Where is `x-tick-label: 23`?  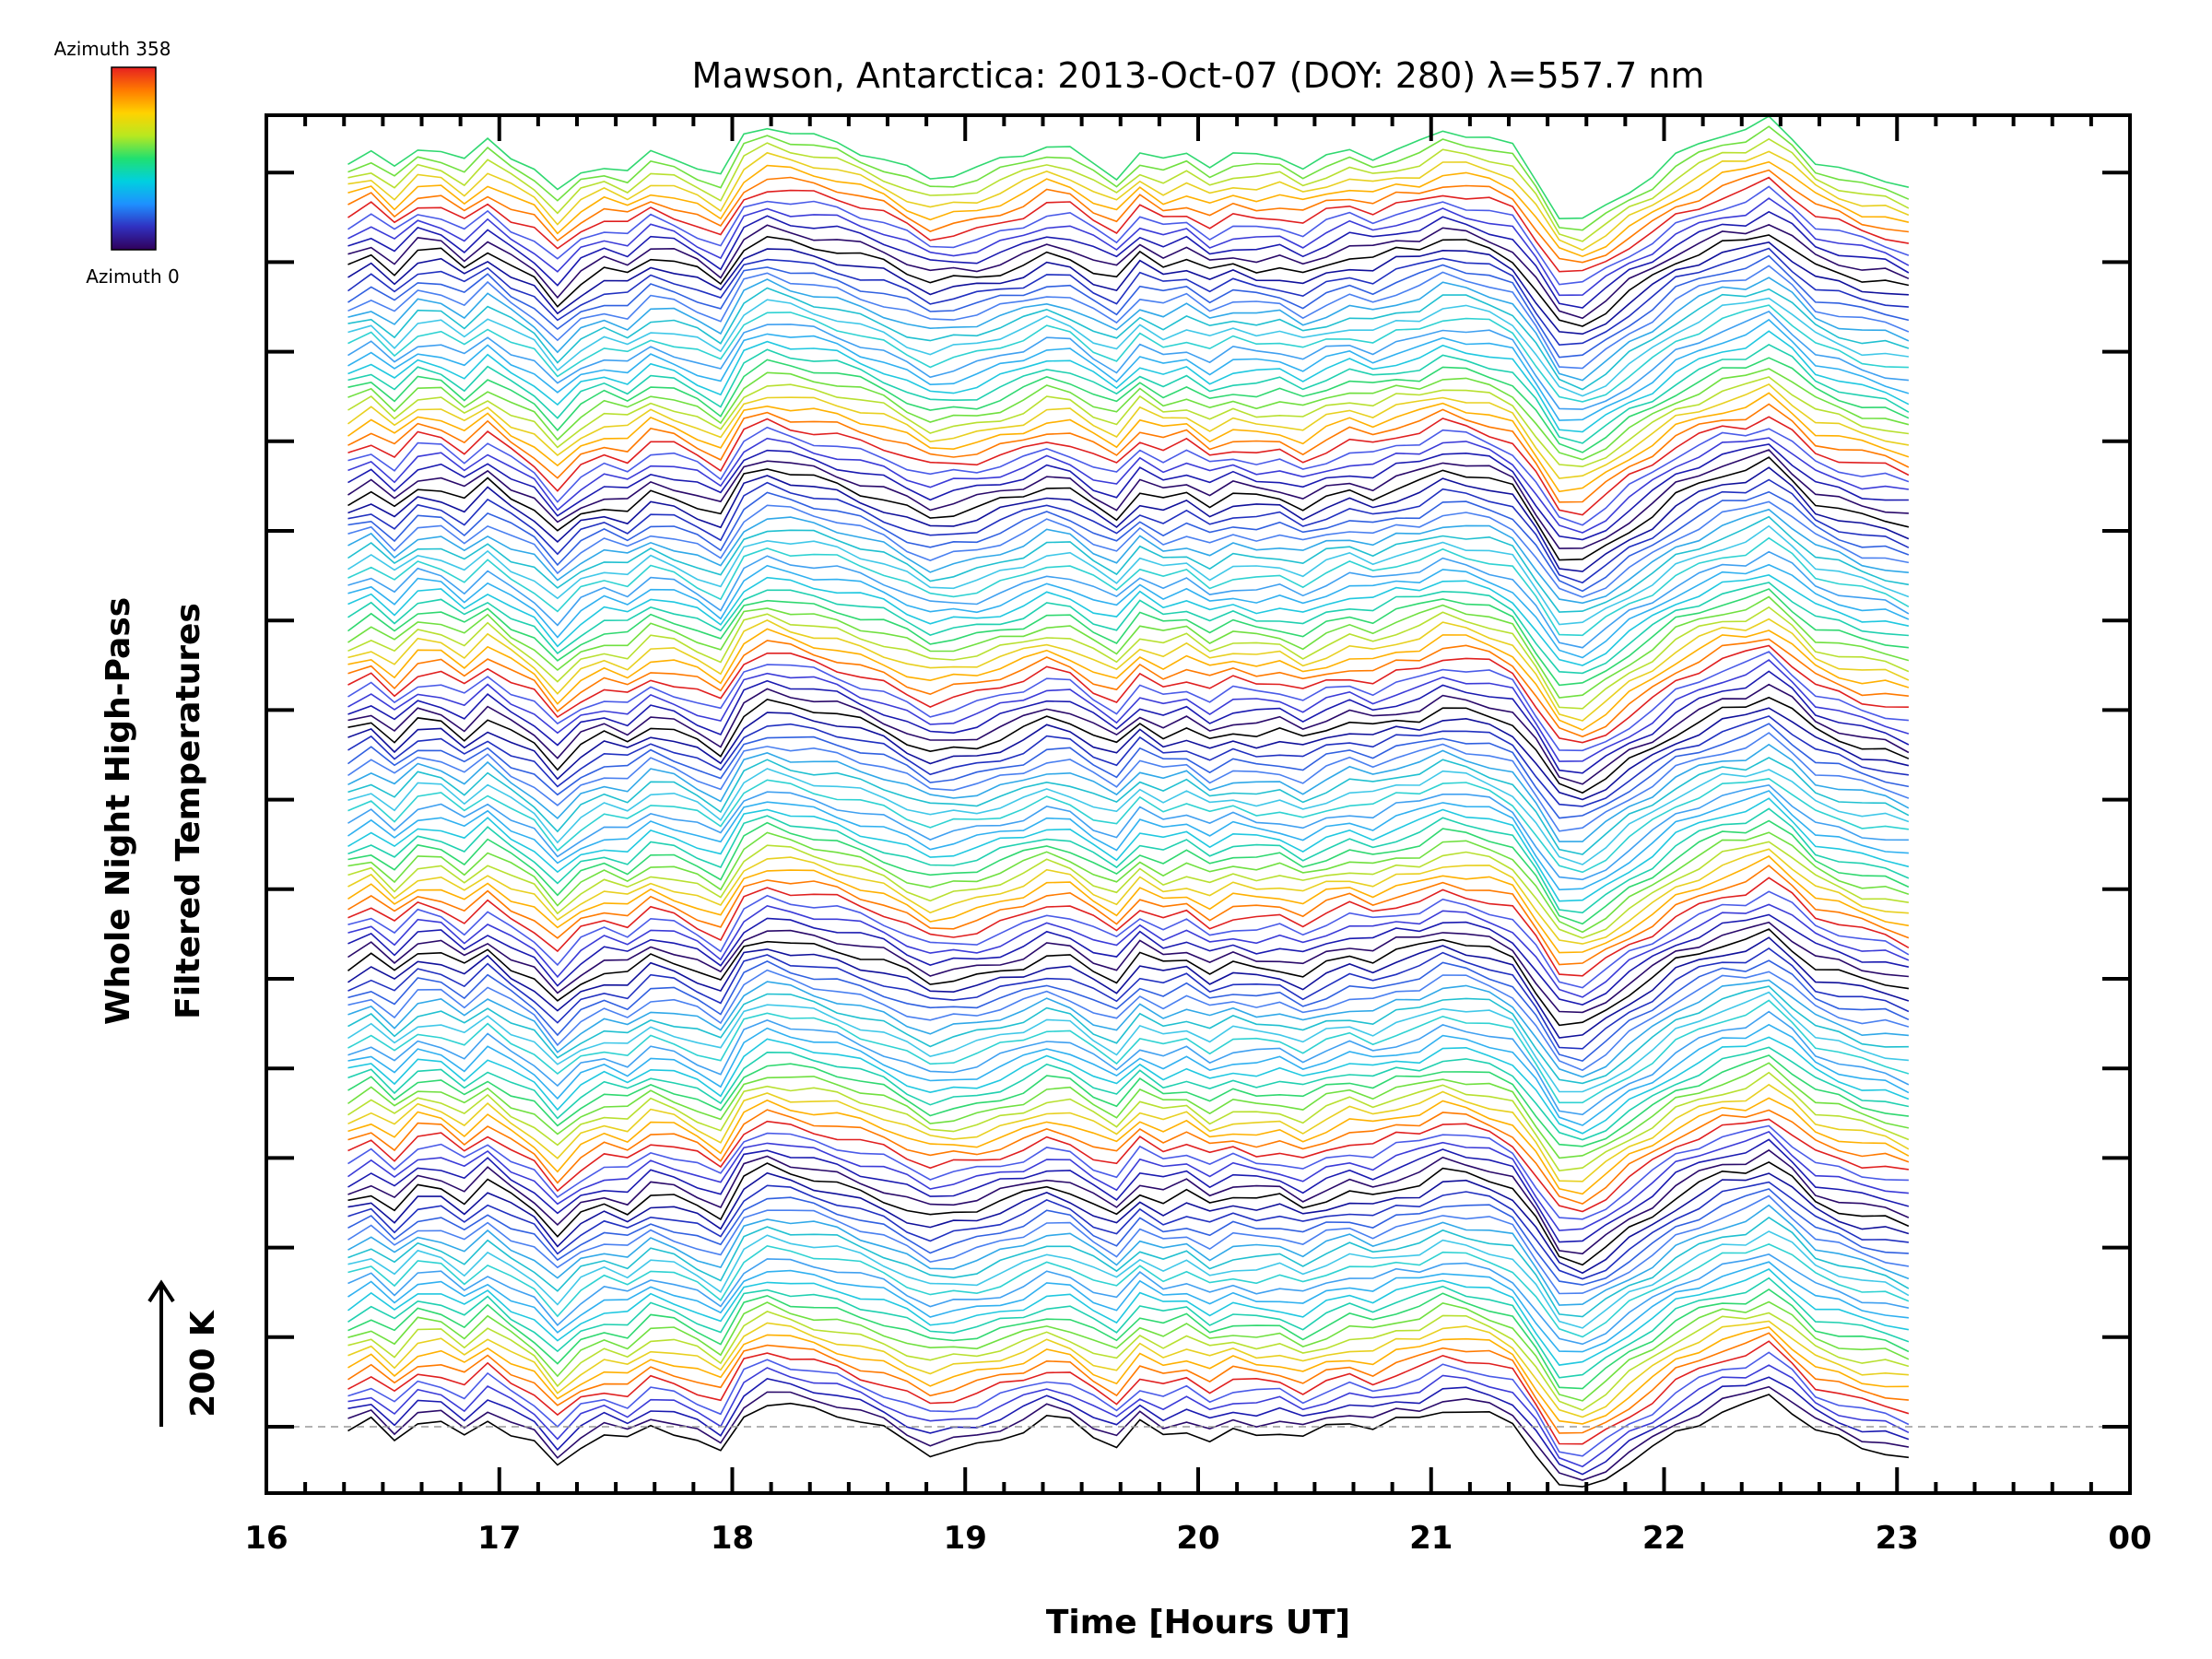 x-tick-label: 23 is located at coordinates (1897, 1538).